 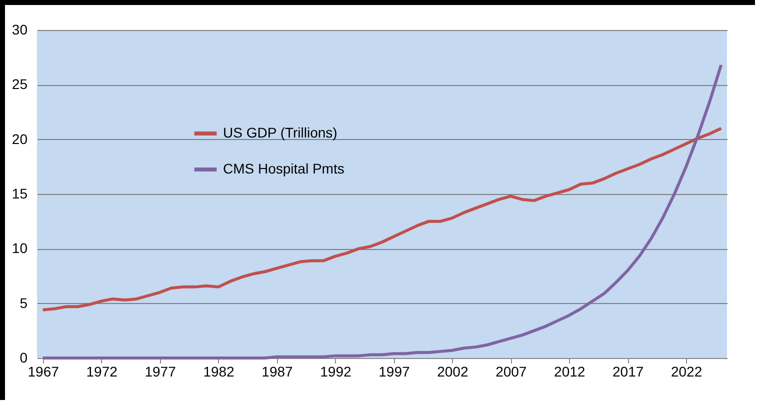 I want to click on y-tick-label: 10, so click(x=20, y=248).